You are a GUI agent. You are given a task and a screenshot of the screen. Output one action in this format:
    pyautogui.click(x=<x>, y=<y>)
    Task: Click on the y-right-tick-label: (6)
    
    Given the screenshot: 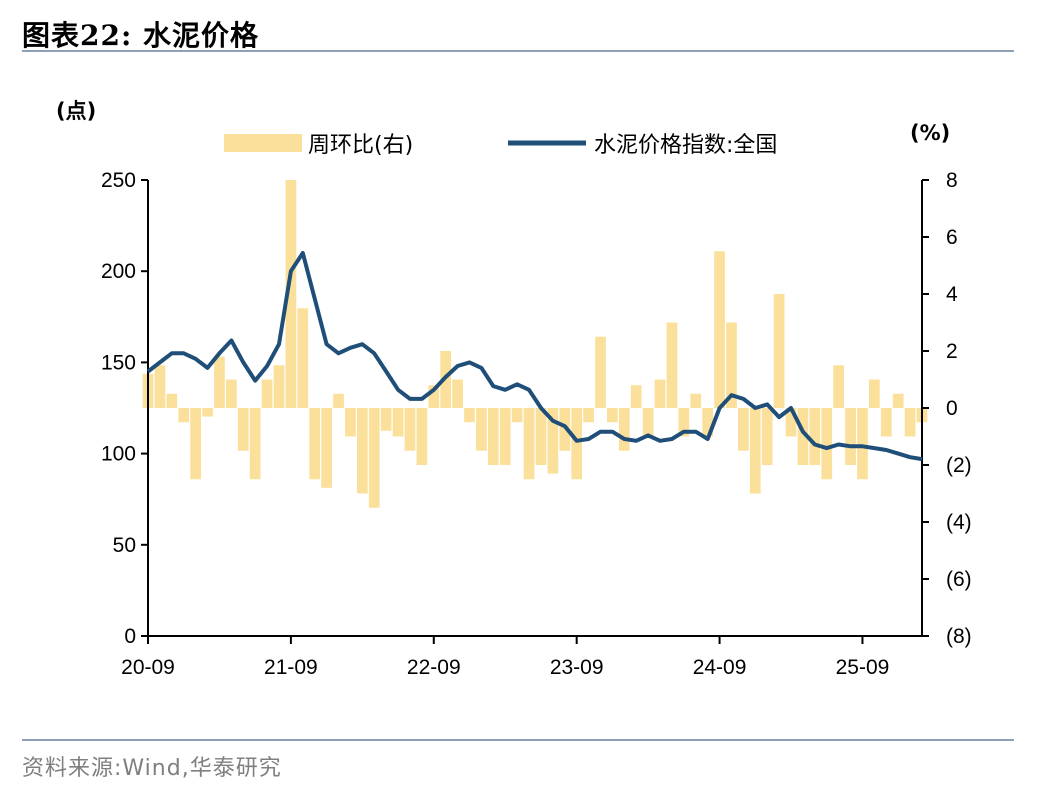 What is the action you would take?
    pyautogui.click(x=959, y=579)
    